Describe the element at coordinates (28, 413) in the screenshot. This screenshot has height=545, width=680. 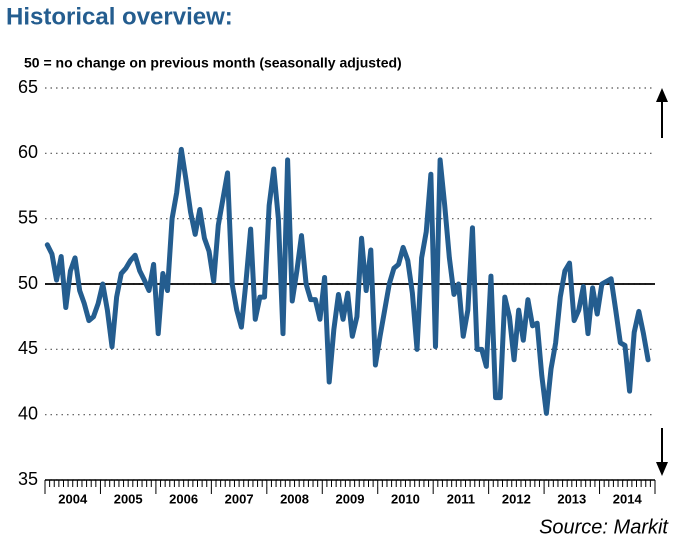
I see `y-tick-label: 40` at that location.